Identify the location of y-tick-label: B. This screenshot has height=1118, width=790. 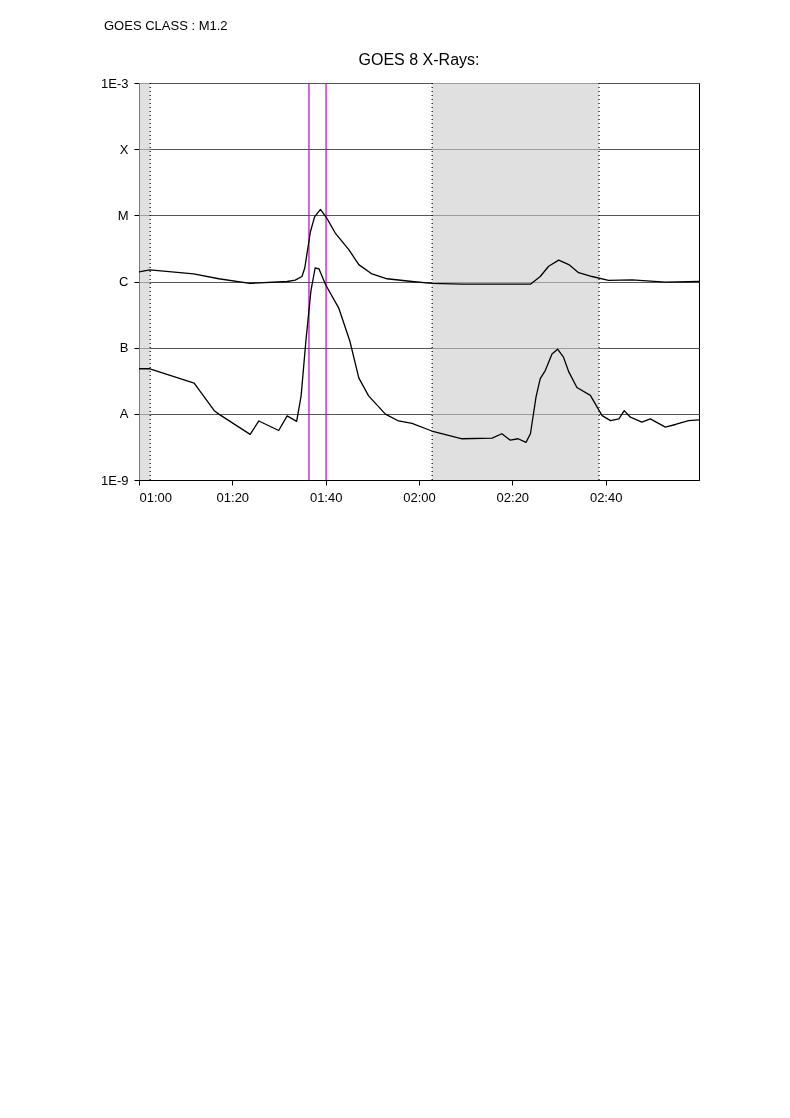
(124, 348).